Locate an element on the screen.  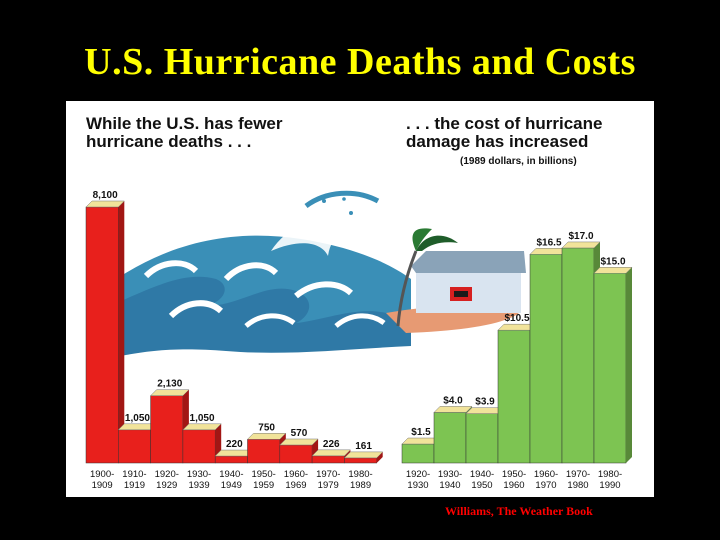
deaths-category-label: 1939 is located at coordinates (198, 485).